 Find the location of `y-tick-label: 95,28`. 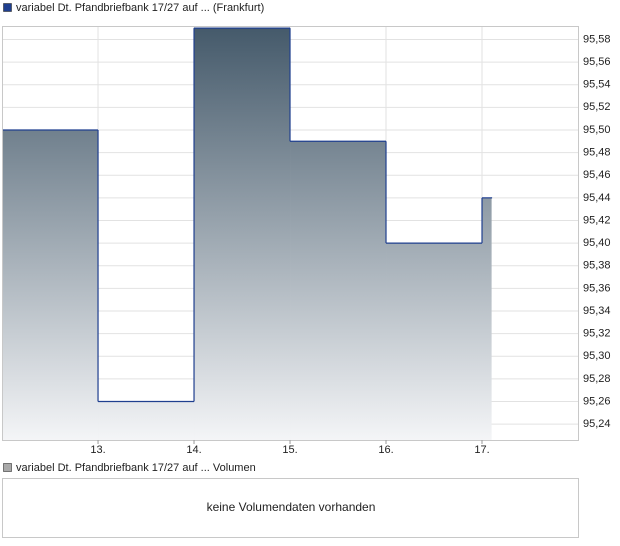

y-tick-label: 95,28 is located at coordinates (597, 379).